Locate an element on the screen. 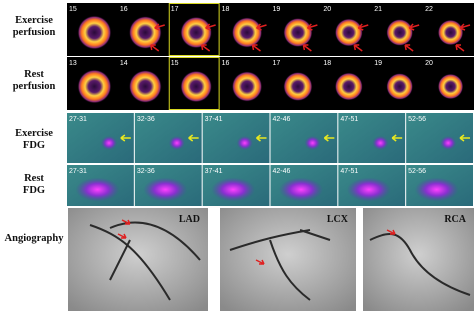  frame-number: 21 is located at coordinates (378, 9).